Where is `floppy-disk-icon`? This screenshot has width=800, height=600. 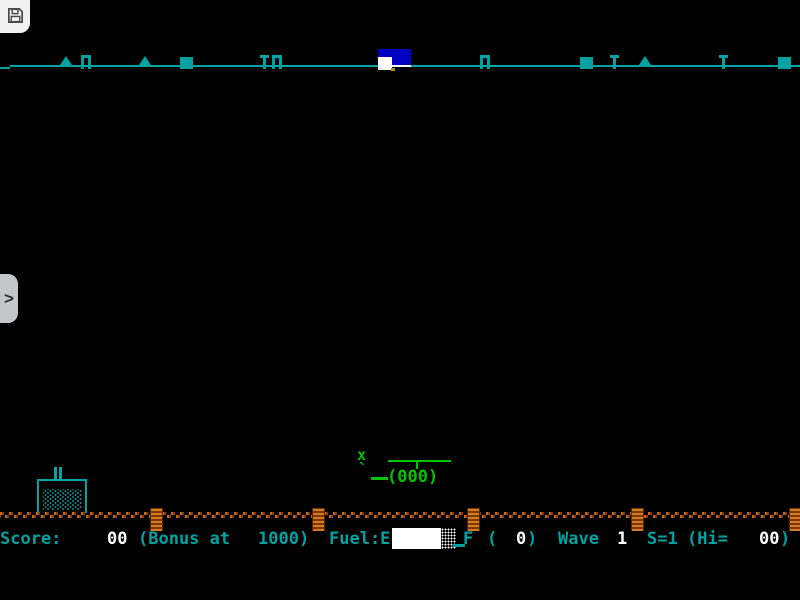 floppy-disk-icon is located at coordinates (15, 17).